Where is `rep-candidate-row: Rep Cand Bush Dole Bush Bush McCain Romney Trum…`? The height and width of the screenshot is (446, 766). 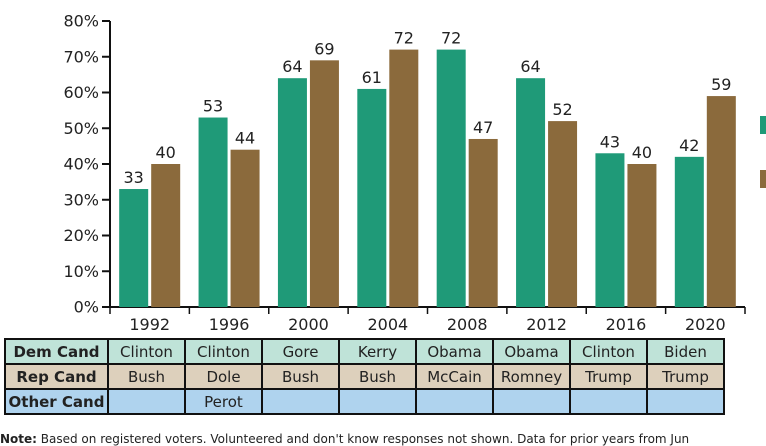
rep-candidate-row: Rep Cand Bush Dole Bush Bush McCain Romney Trum… is located at coordinates (364, 376).